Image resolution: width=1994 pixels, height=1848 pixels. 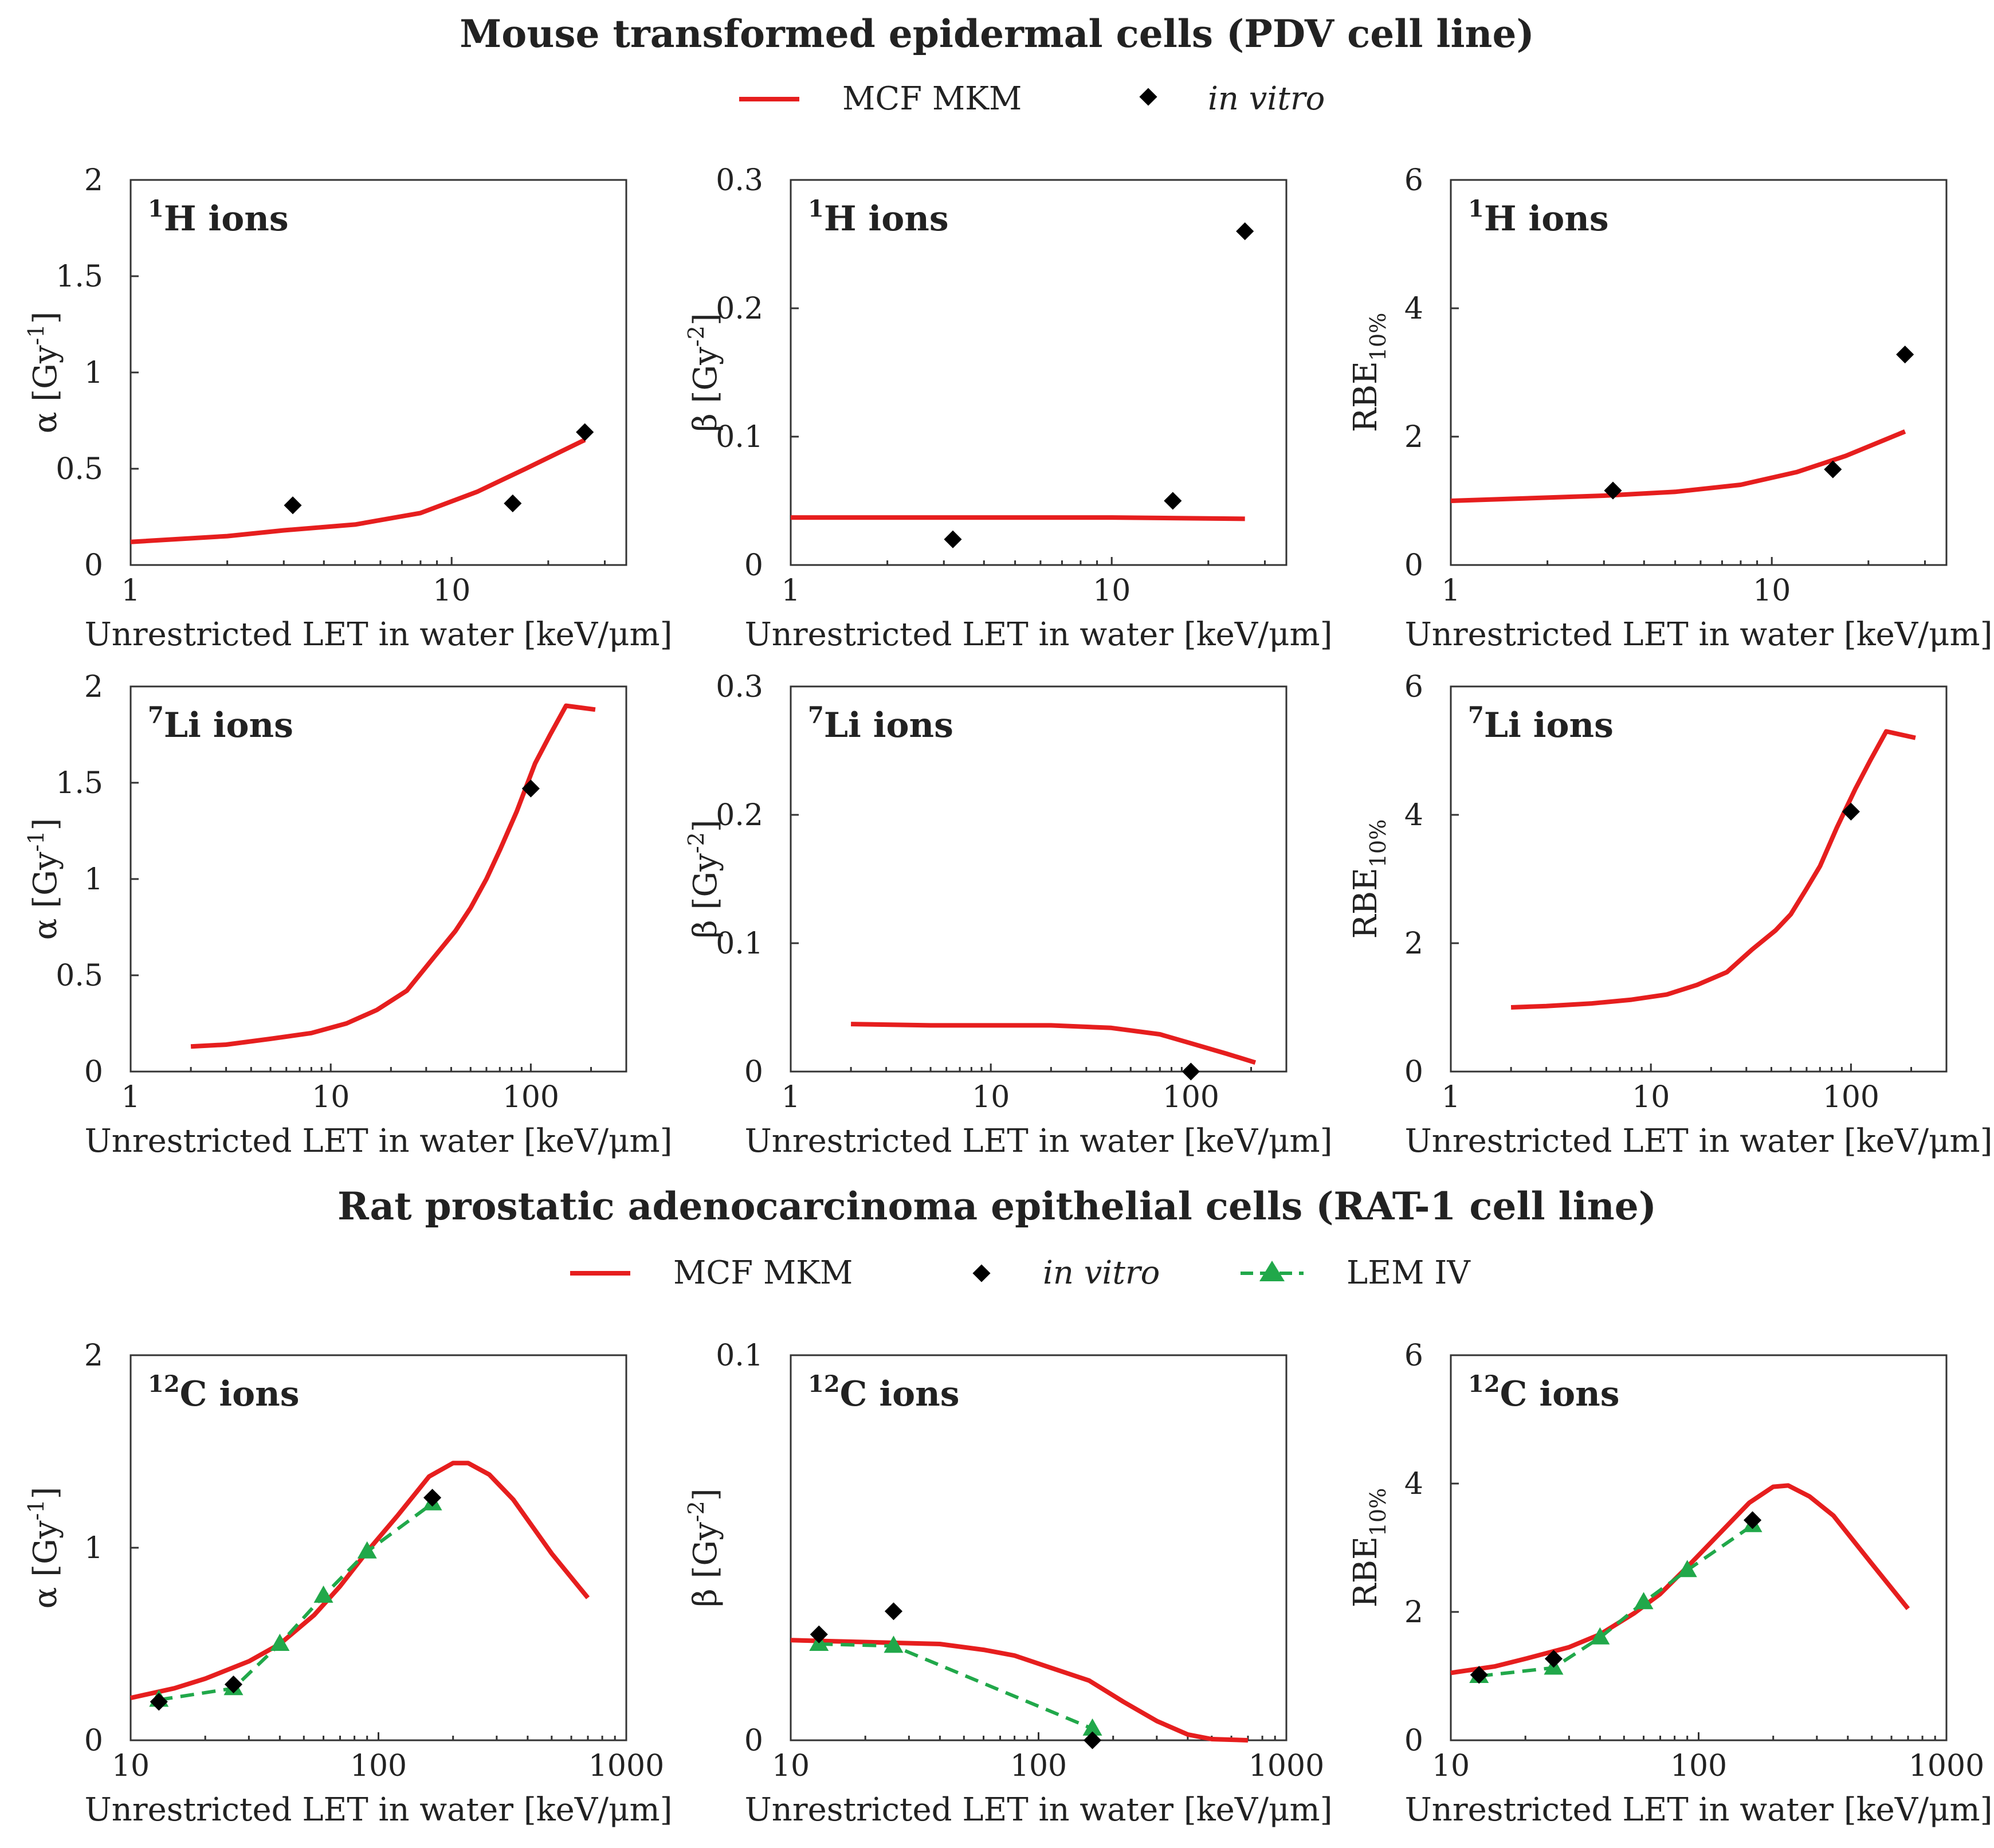 What do you see at coordinates (93, 373) in the screenshot?
I see `y-tick-label: 1` at bounding box center [93, 373].